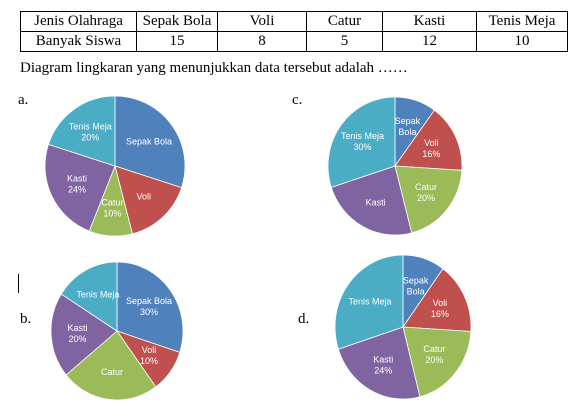  What do you see at coordinates (262, 41) in the screenshot?
I see `table-cell: 8` at bounding box center [262, 41].